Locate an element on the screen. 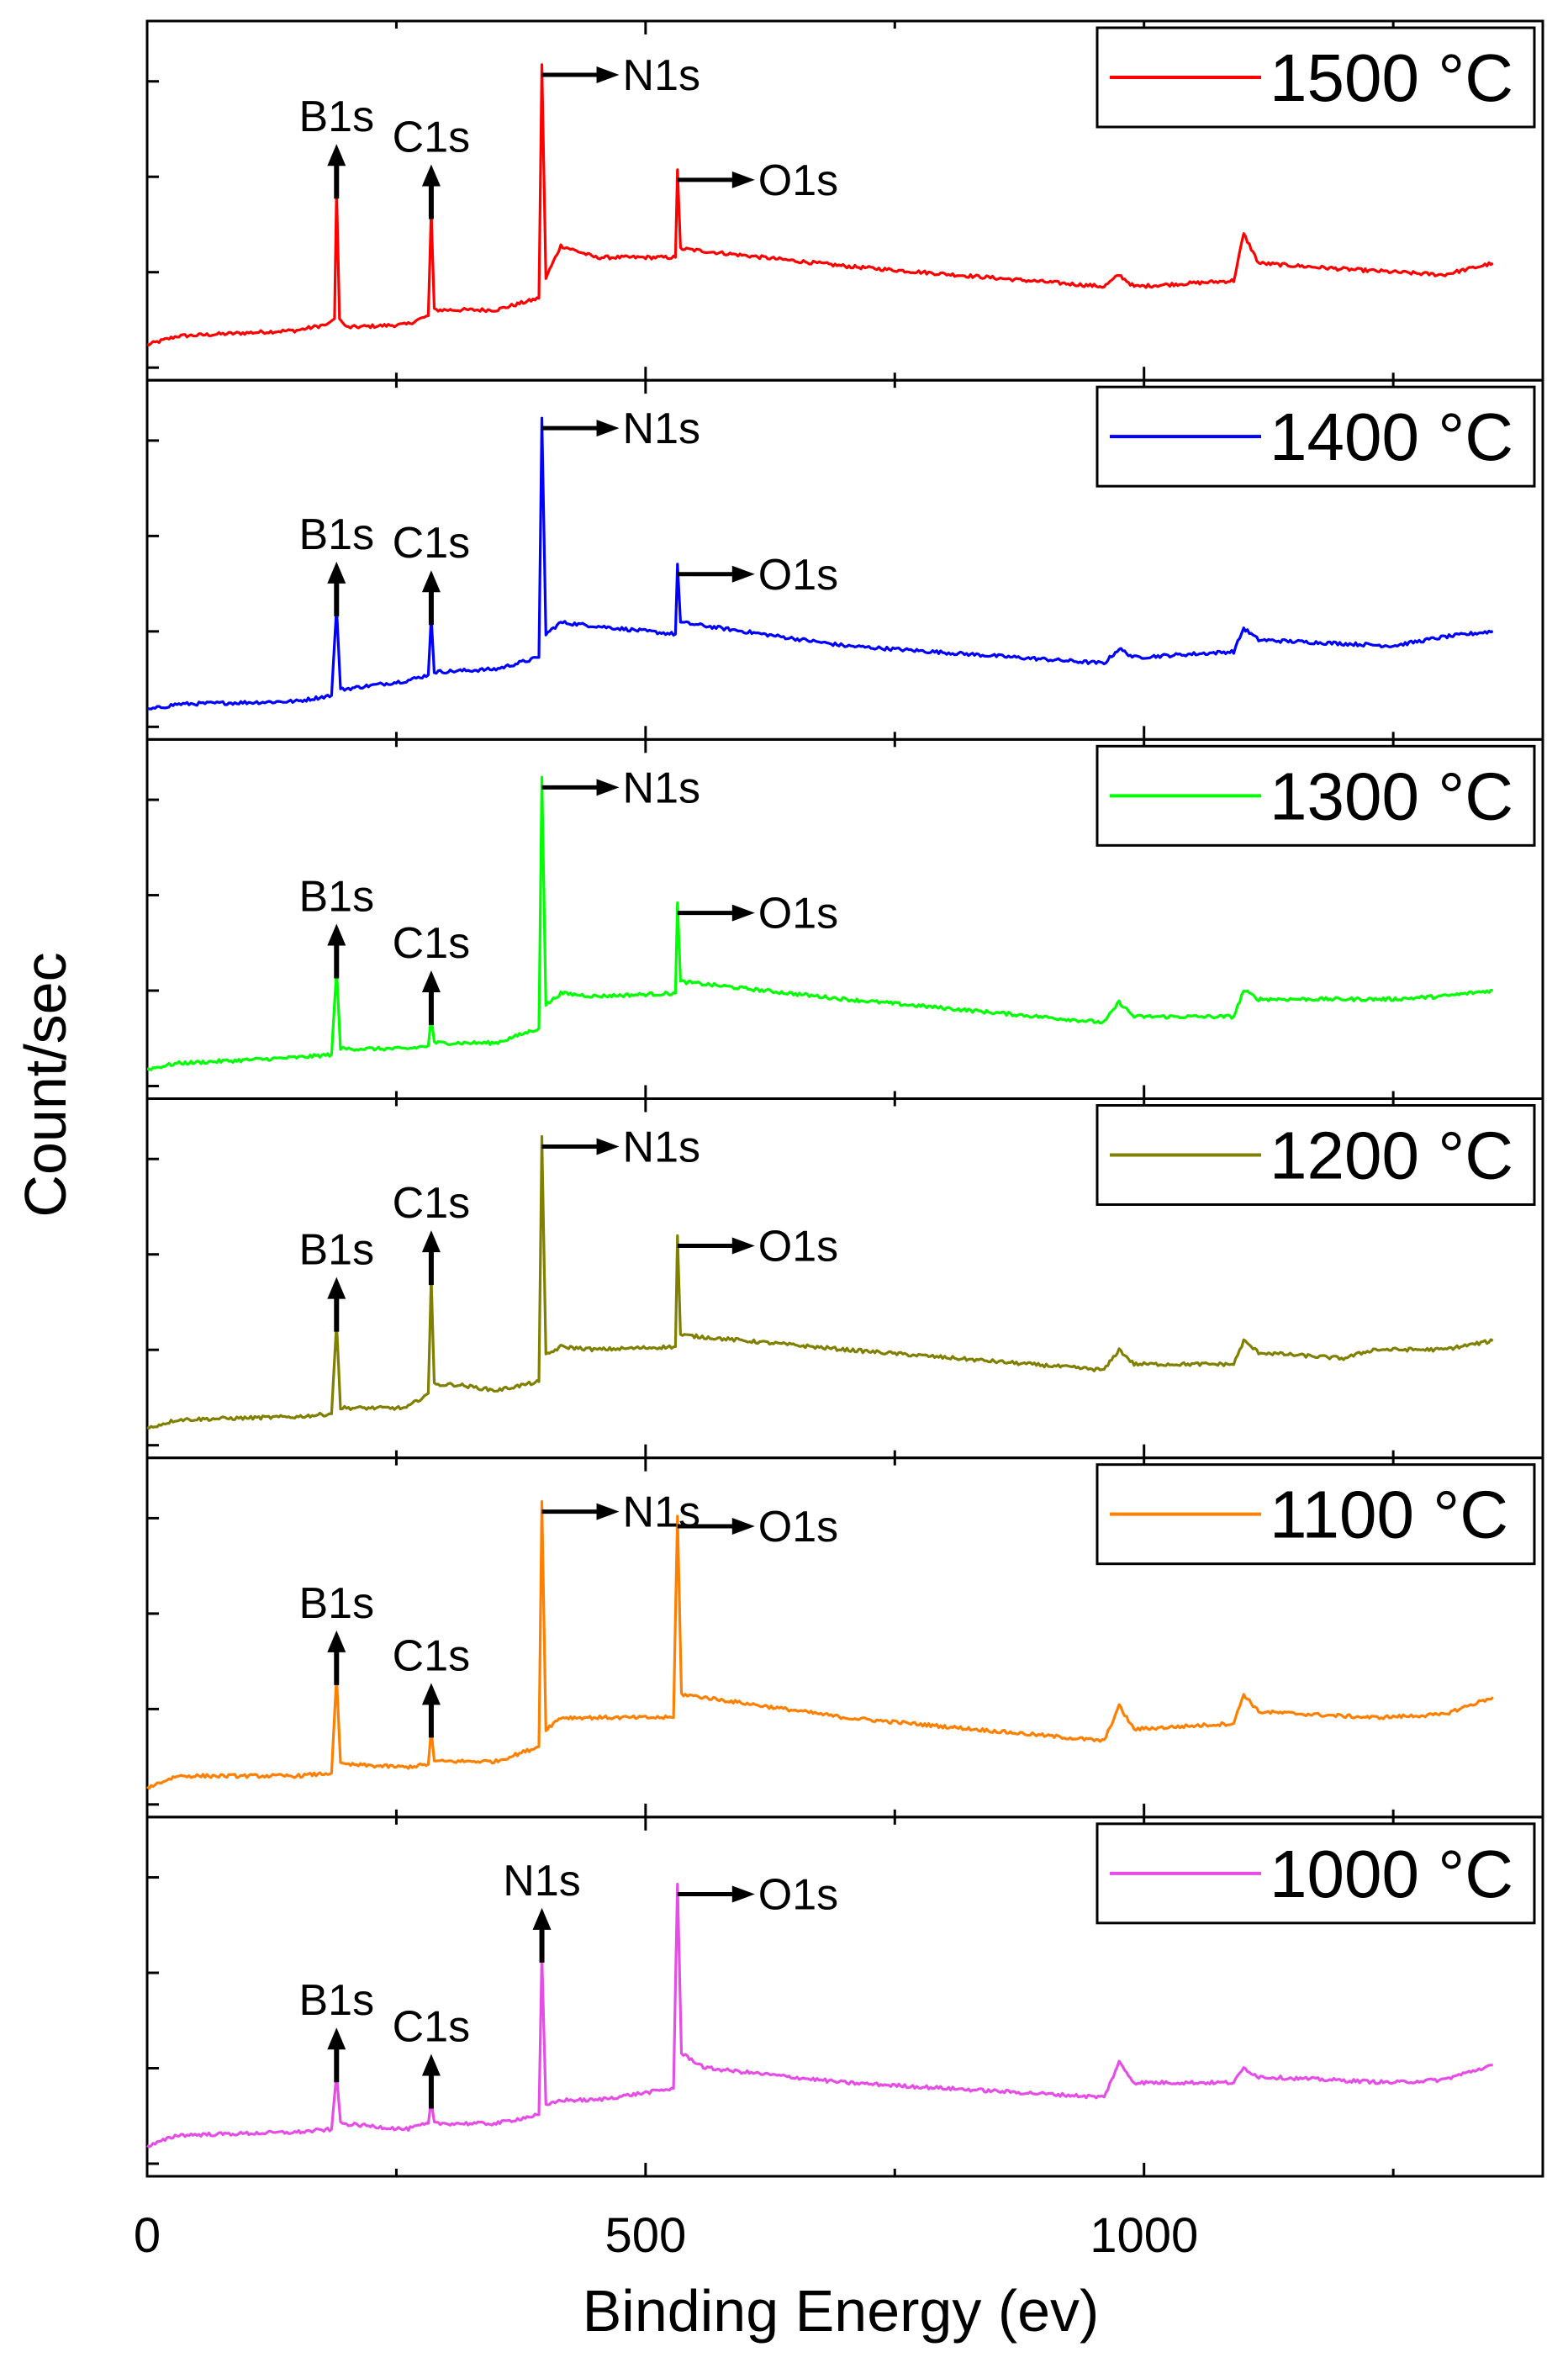 The height and width of the screenshot is (2368, 1568). legend-label: 1300 °C is located at coordinates (1391, 795).